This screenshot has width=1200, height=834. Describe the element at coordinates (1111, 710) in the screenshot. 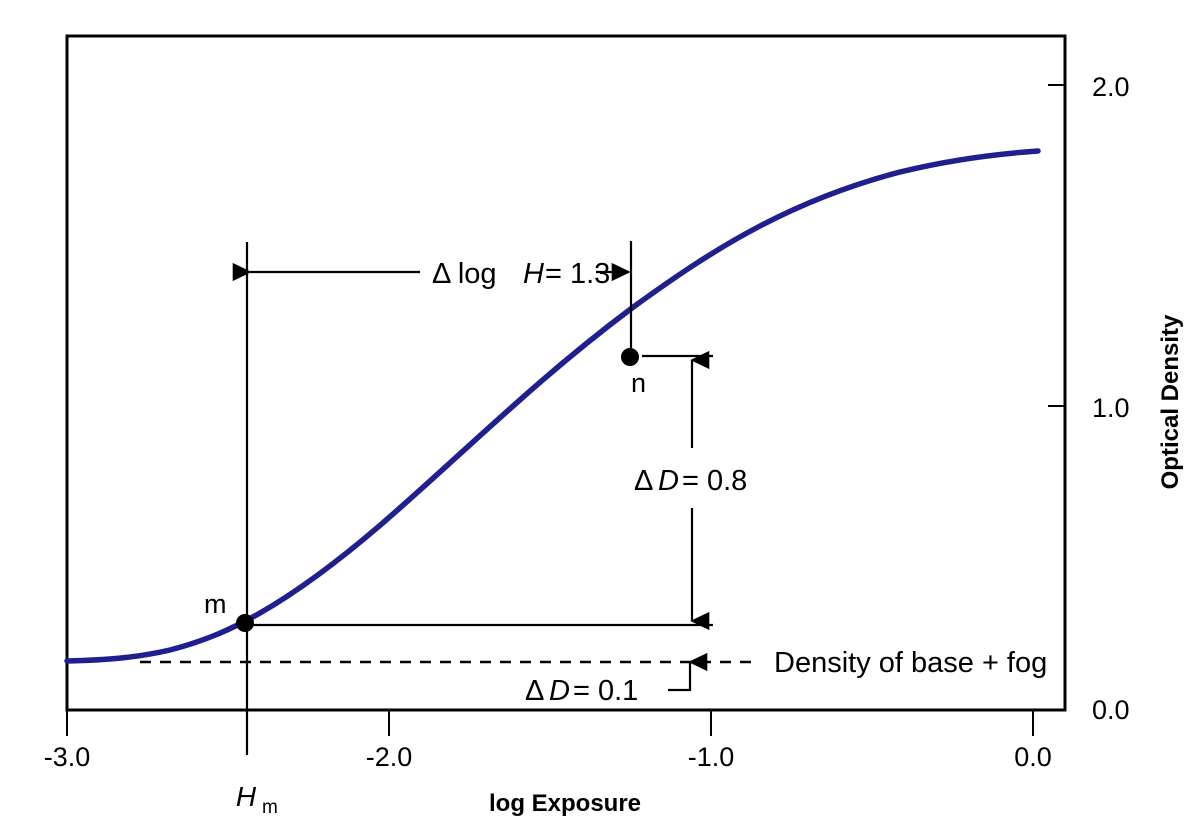

I see `y-tick-label-2: 0.0` at that location.